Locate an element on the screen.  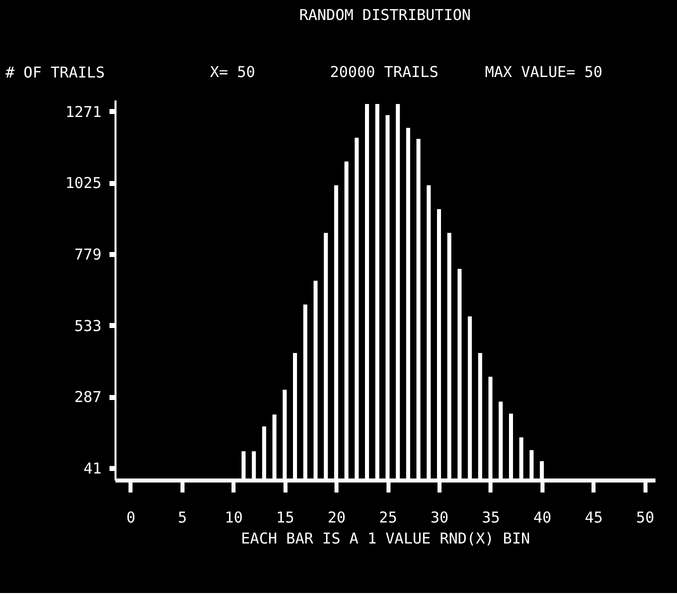
x-tick-label: 10 is located at coordinates (233, 517).